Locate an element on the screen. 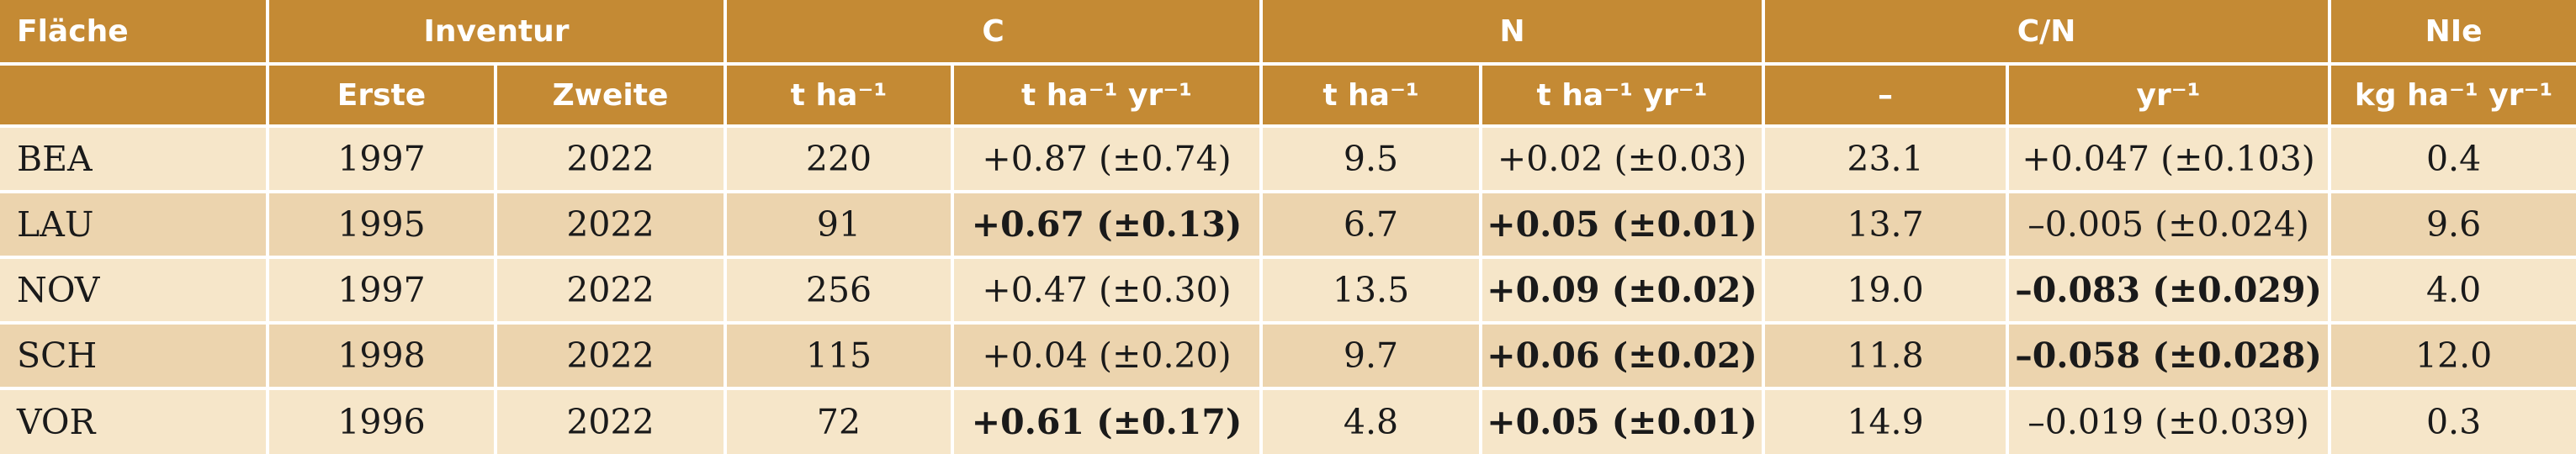 This screenshot has height=454, width=2576. cell-n-stock: 13.5 is located at coordinates (1372, 291).